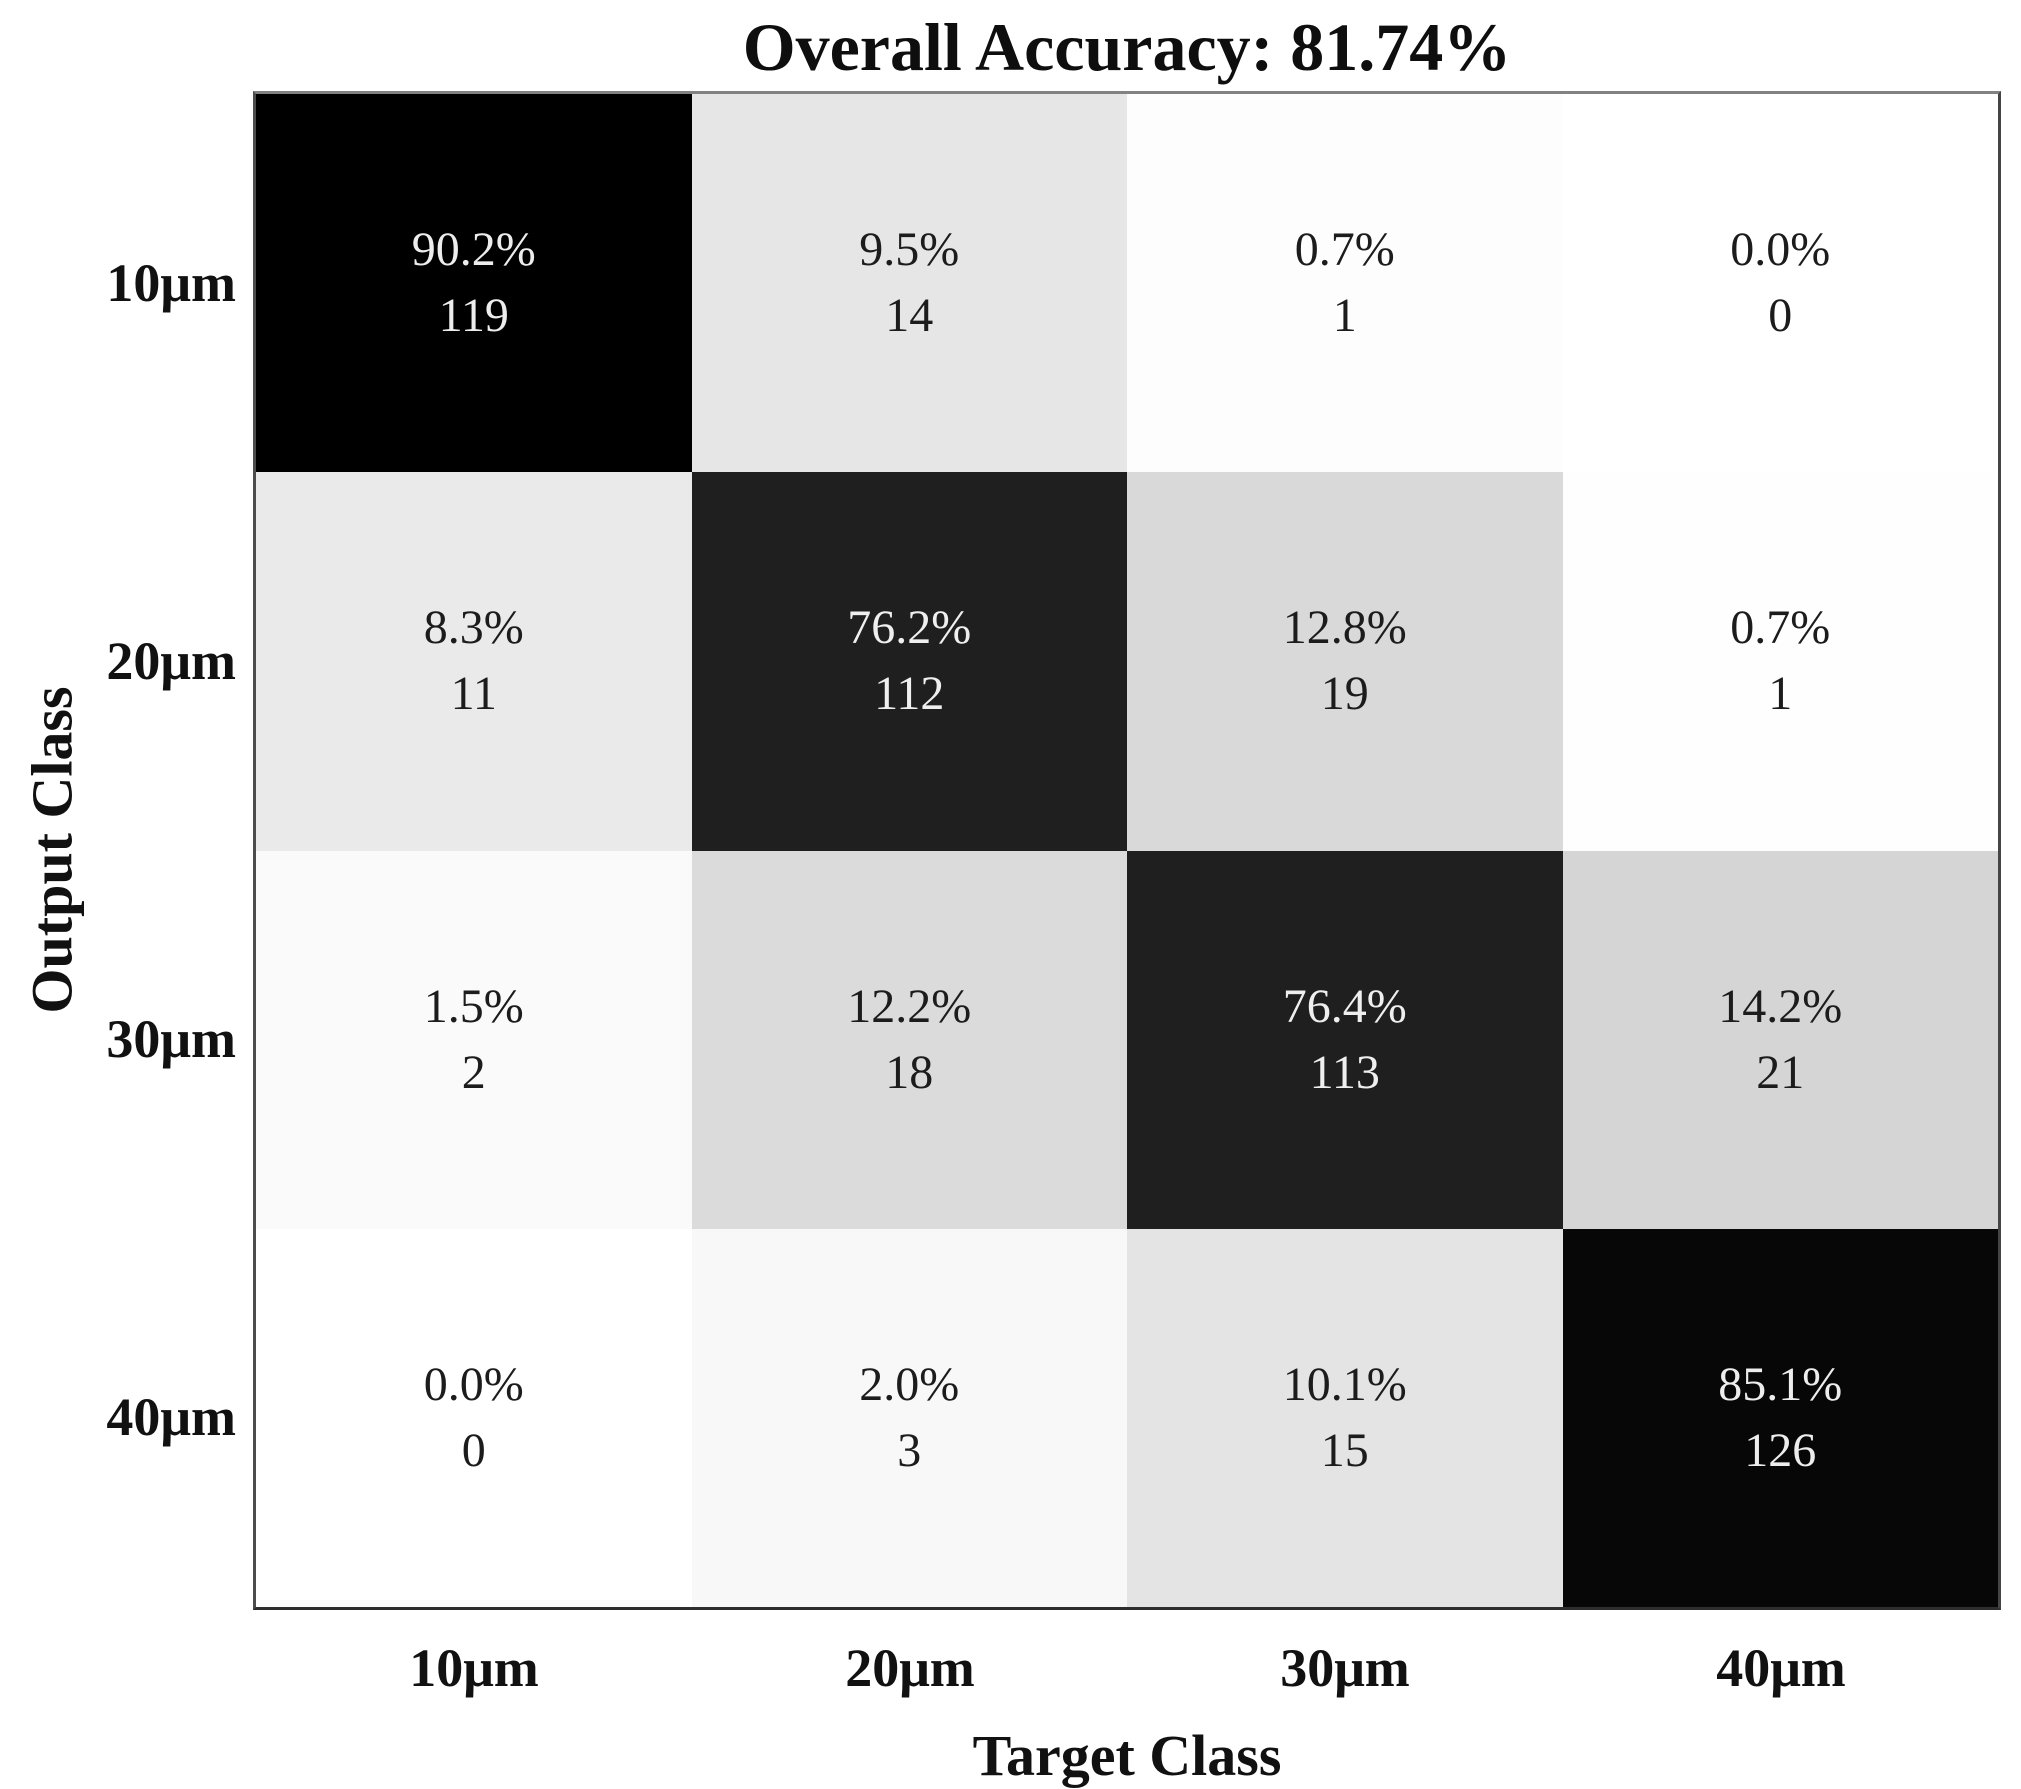  I want to click on cell-count: 112, so click(909, 694).